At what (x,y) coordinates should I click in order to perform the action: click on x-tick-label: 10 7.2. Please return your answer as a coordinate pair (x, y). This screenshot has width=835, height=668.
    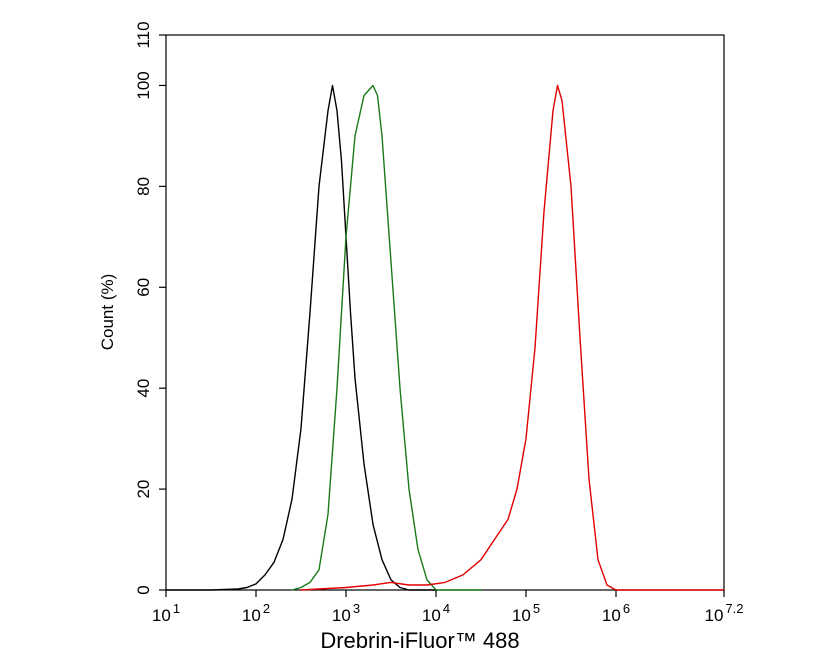
    Looking at the image, I should click on (724, 613).